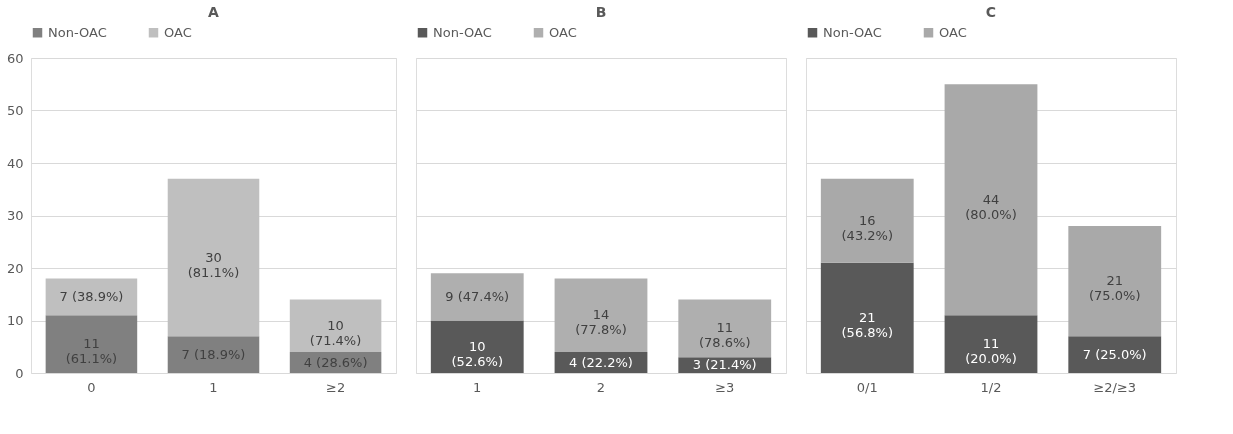 Image resolution: width=1233 pixels, height=434 pixels. Describe the element at coordinates (335, 362) in the screenshot. I see `data-label: 4 (28.6%)` at that location.